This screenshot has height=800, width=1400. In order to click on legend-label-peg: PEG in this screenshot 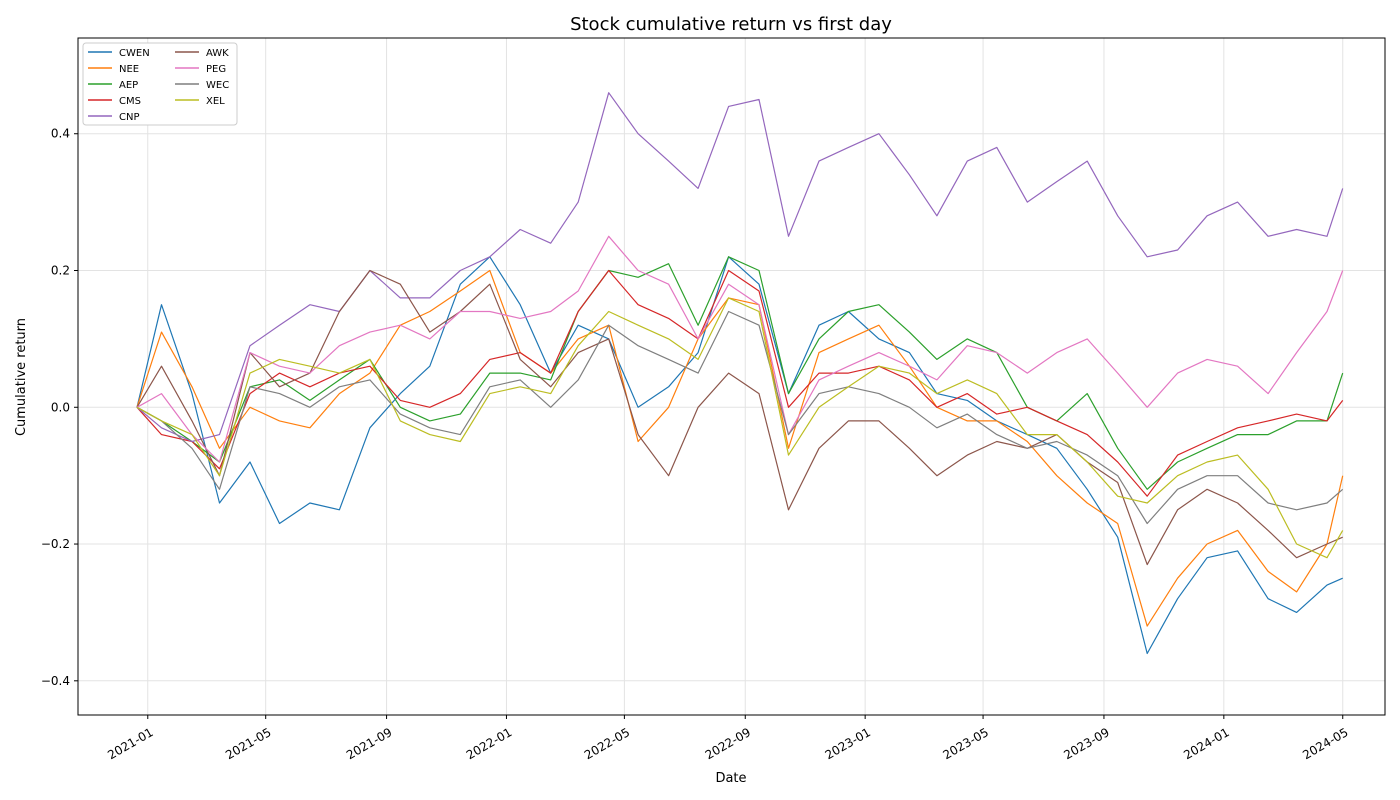, I will do `click(216, 69)`.